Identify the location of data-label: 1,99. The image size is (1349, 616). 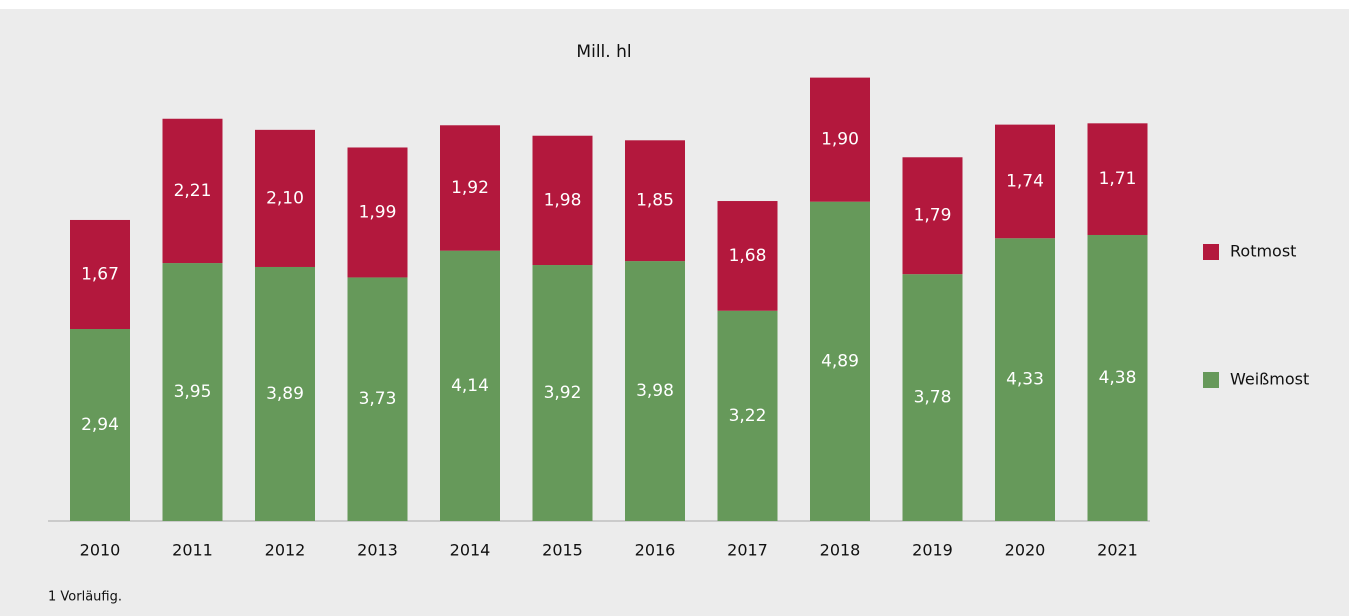
(378, 212).